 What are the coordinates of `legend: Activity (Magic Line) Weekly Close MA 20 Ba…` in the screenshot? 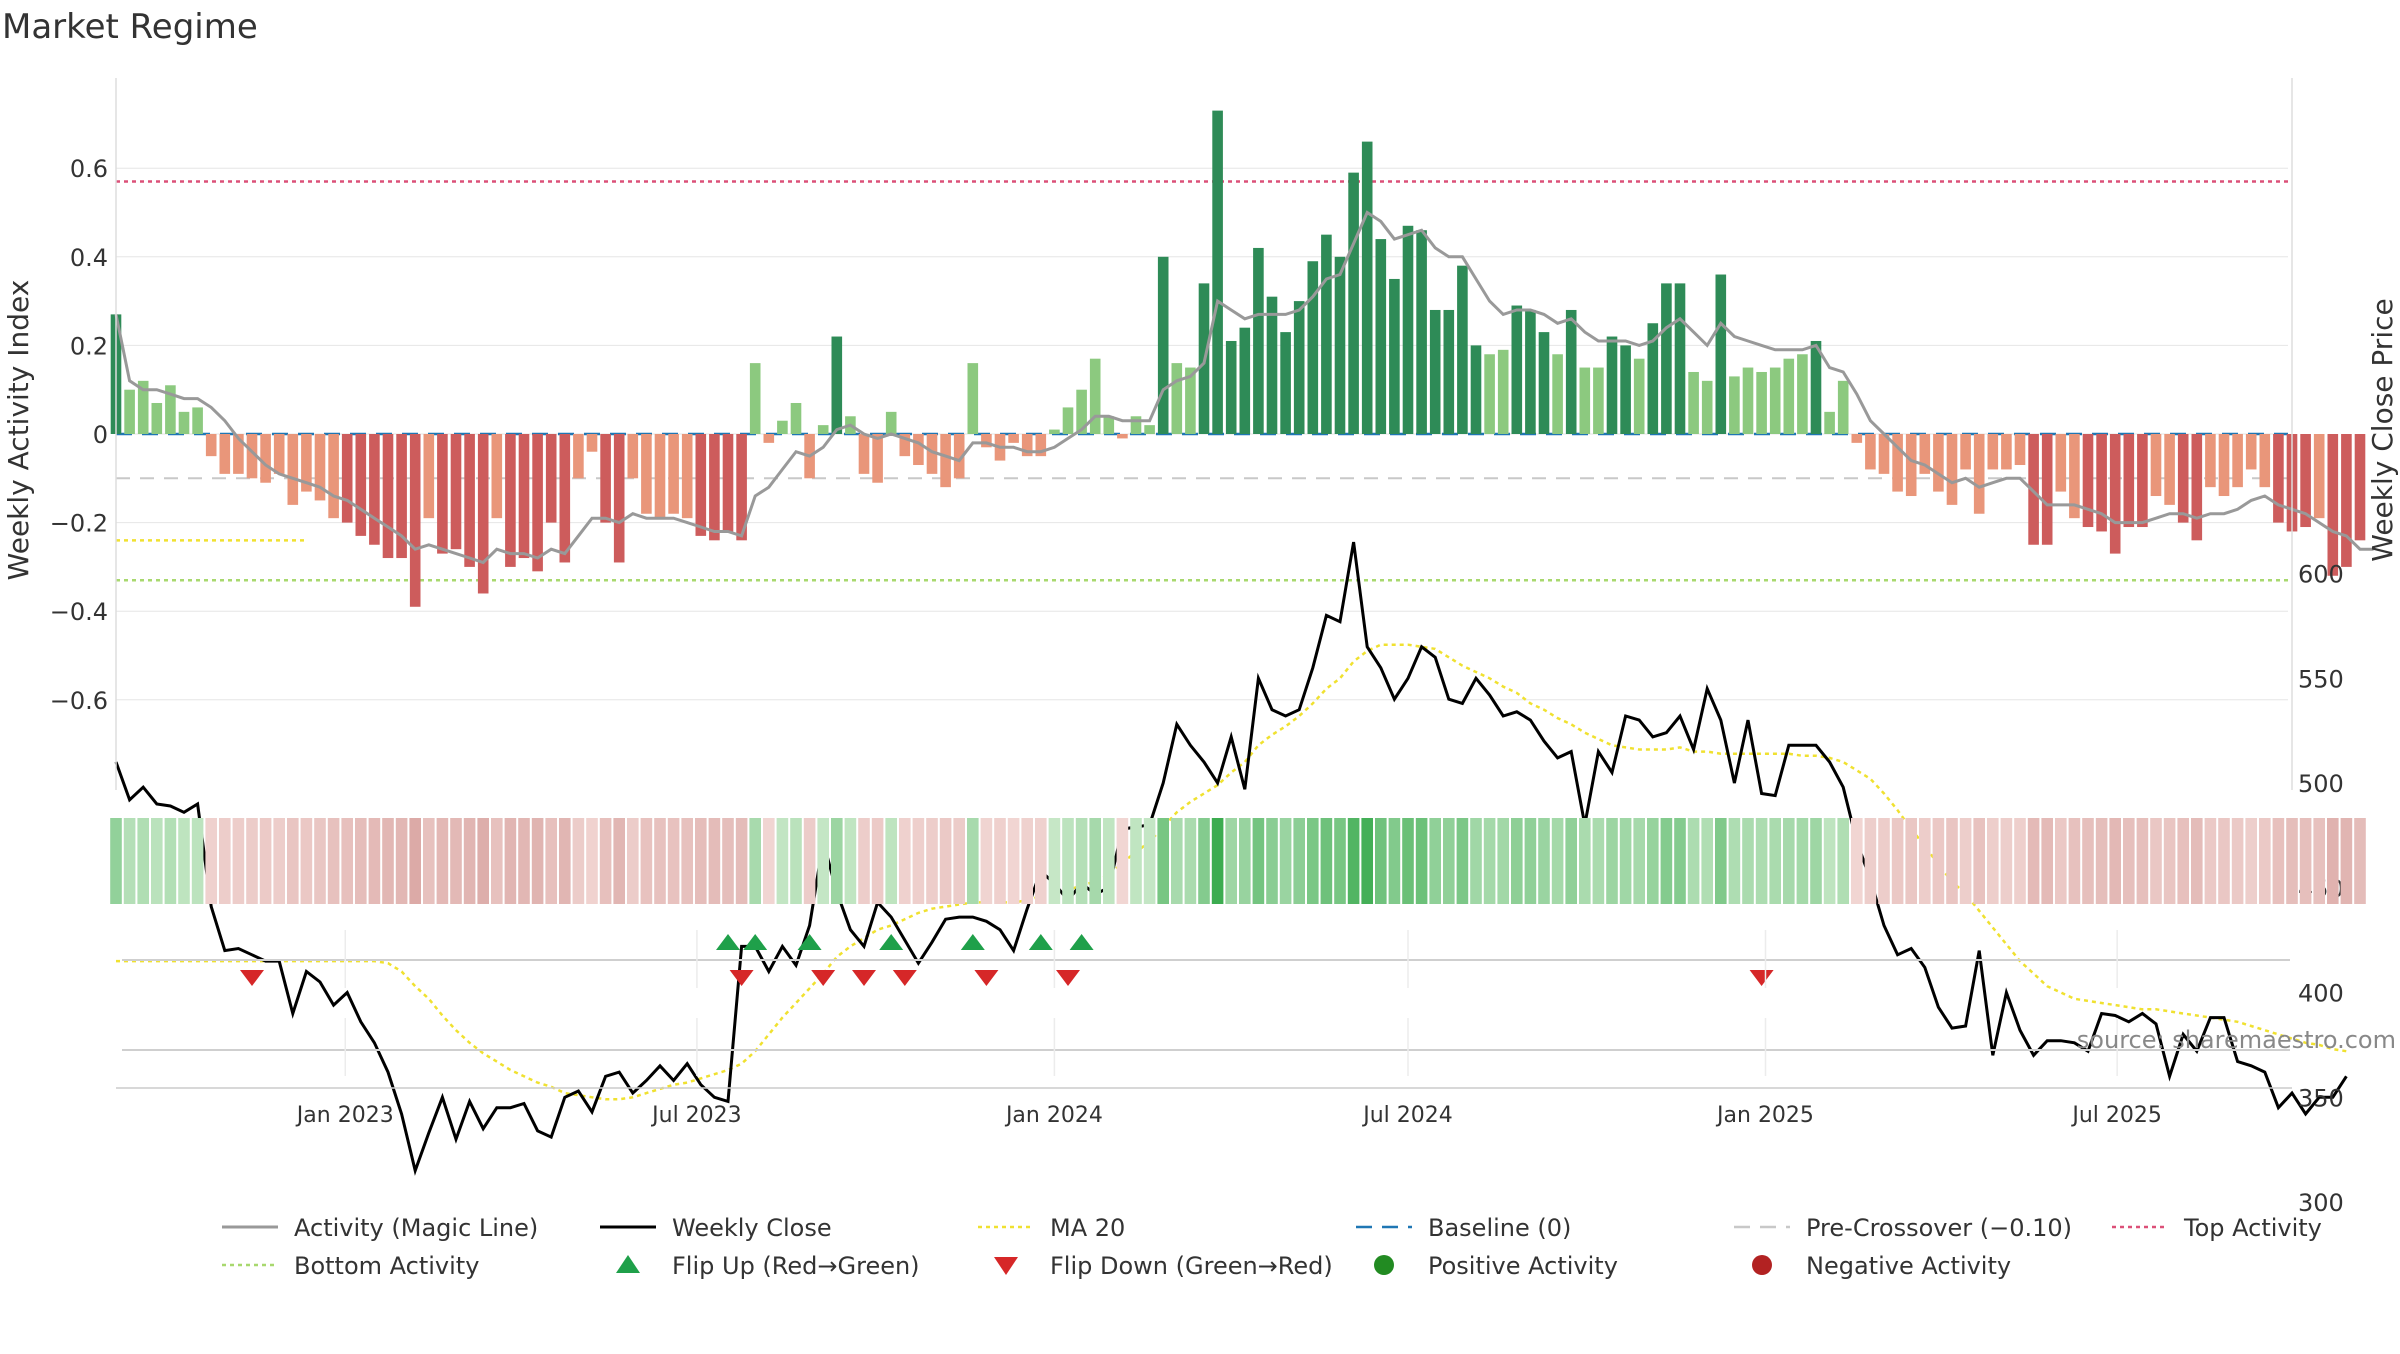 It's located at (1272, 1247).